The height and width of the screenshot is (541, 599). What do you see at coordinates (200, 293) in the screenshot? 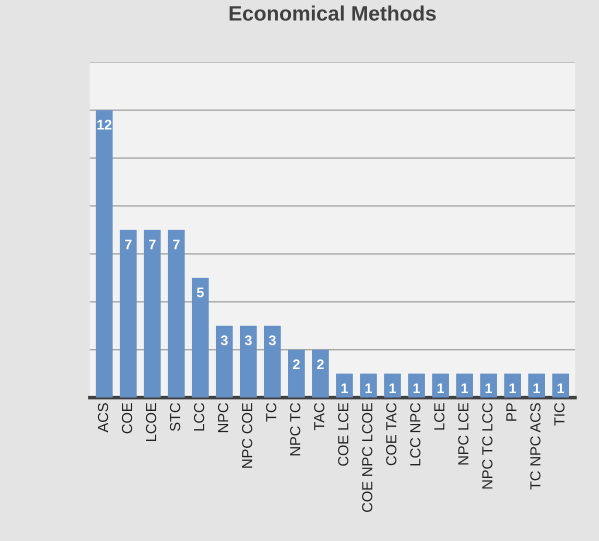
I see `data-label: 5` at bounding box center [200, 293].